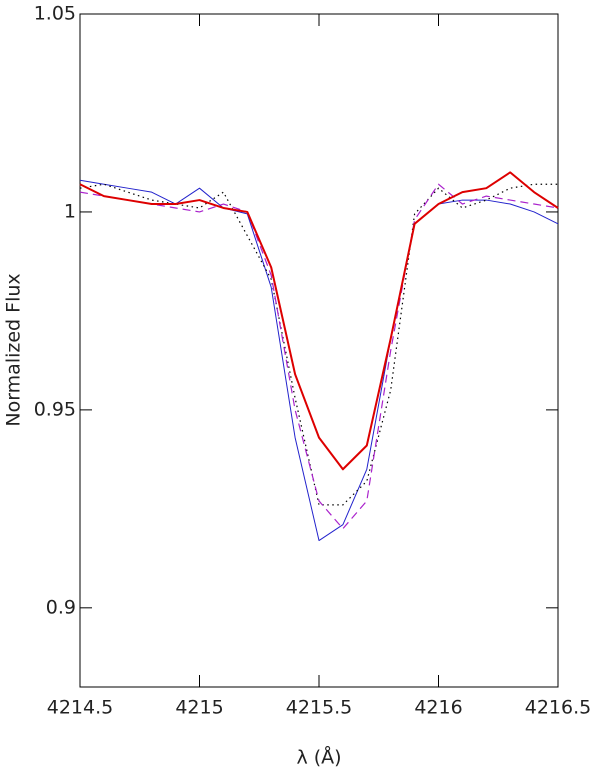  I want to click on y-tick-label: 1, so click(70, 211).